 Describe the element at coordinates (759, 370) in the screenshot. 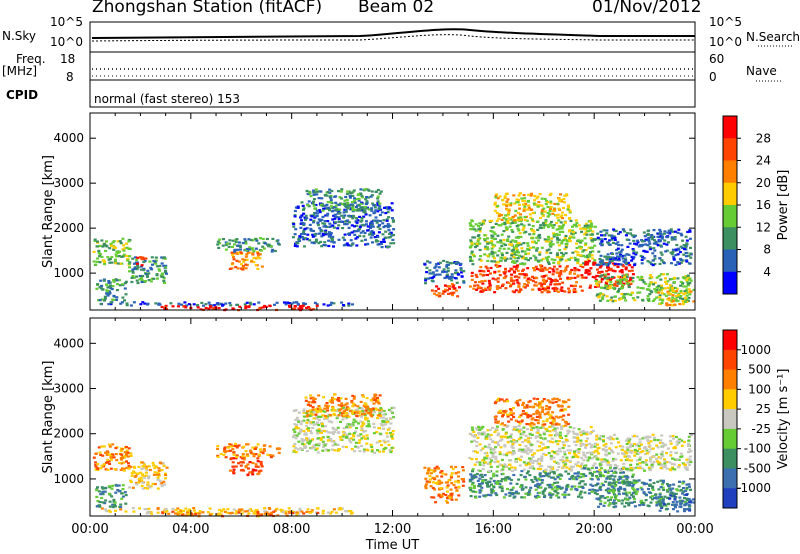

I see `velocity-colorbar-tick-1: 500` at that location.